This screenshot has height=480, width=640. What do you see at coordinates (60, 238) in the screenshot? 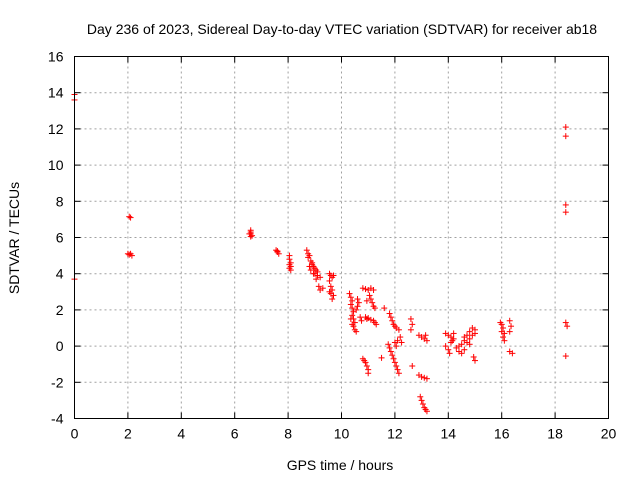
I see `y-tick-label: 6` at bounding box center [60, 238].